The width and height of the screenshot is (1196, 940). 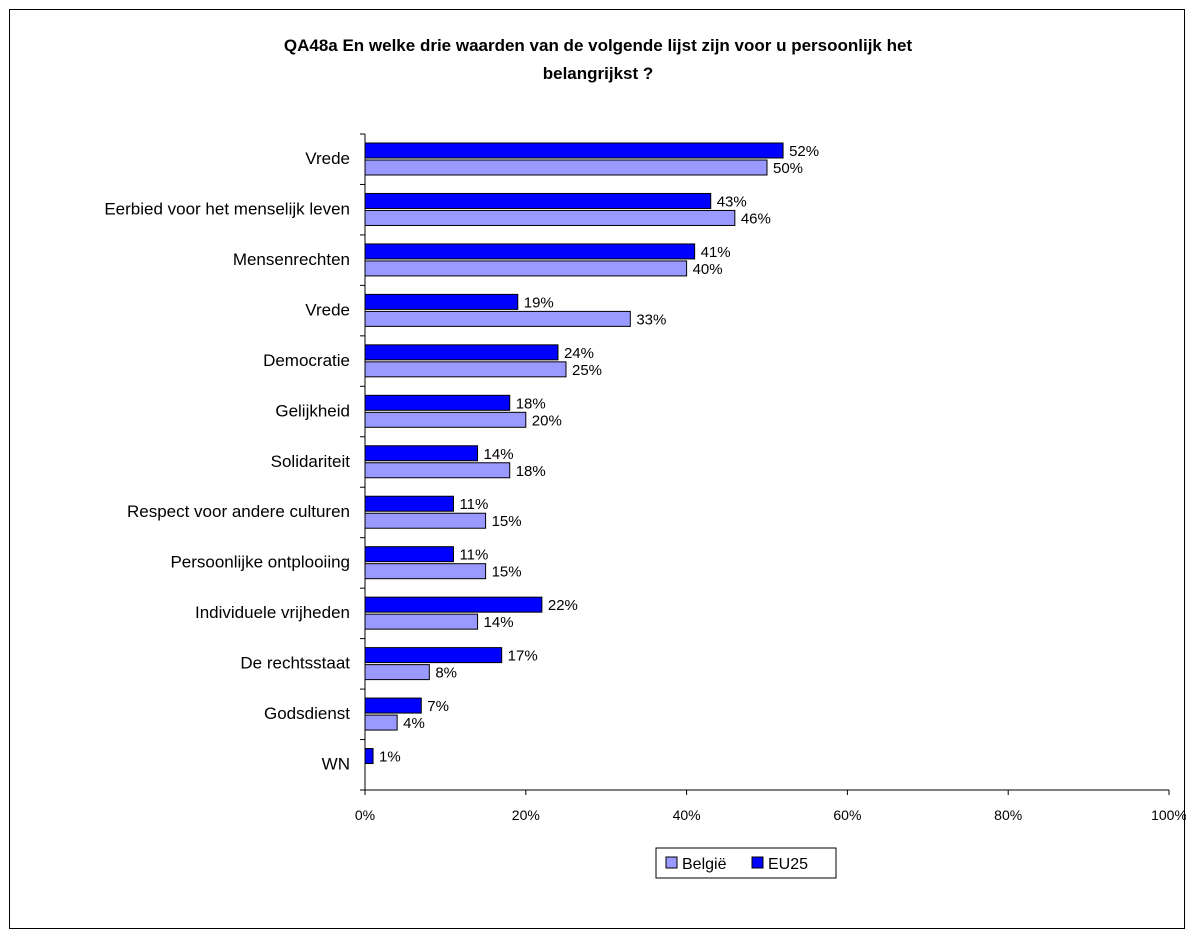 I want to click on category-label: Persoonlijke ontplooiing, so click(x=260, y=562).